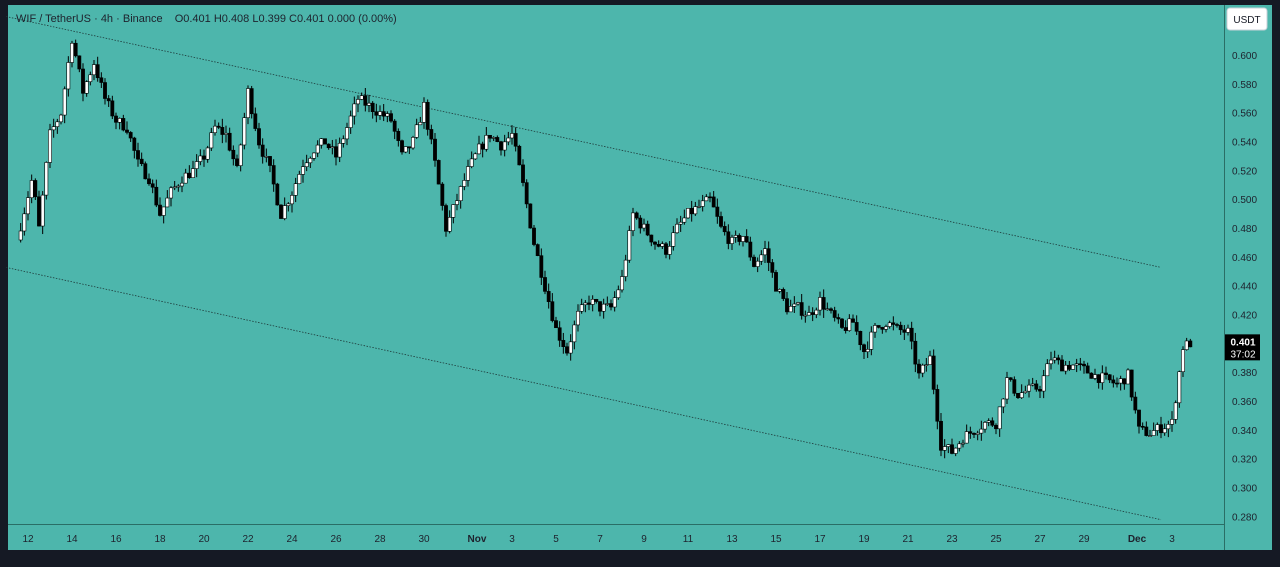 This screenshot has height=567, width=1280. I want to click on time-tick-label: 5, so click(556, 539).